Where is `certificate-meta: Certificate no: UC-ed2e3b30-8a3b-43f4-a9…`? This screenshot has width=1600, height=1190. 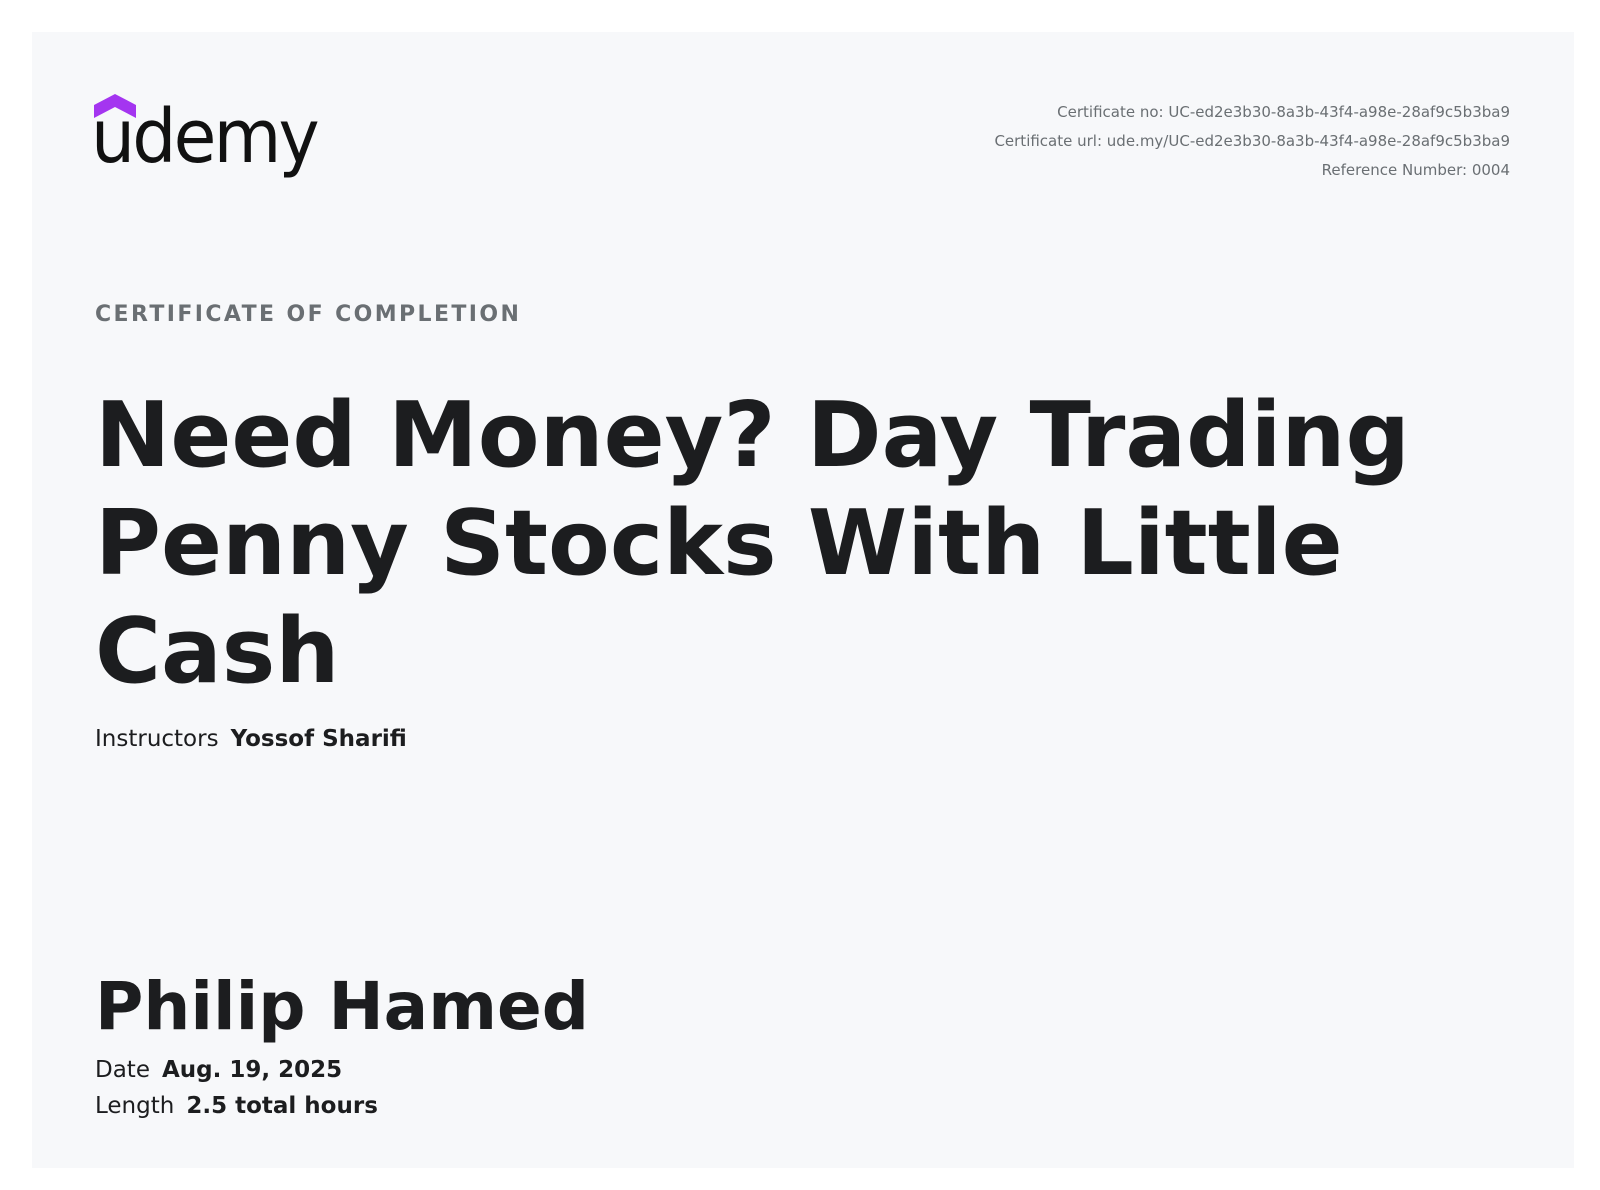
certificate-meta: Certificate no: UC-ed2e3b30-8a3b-43f4-a9… is located at coordinates (1252, 141).